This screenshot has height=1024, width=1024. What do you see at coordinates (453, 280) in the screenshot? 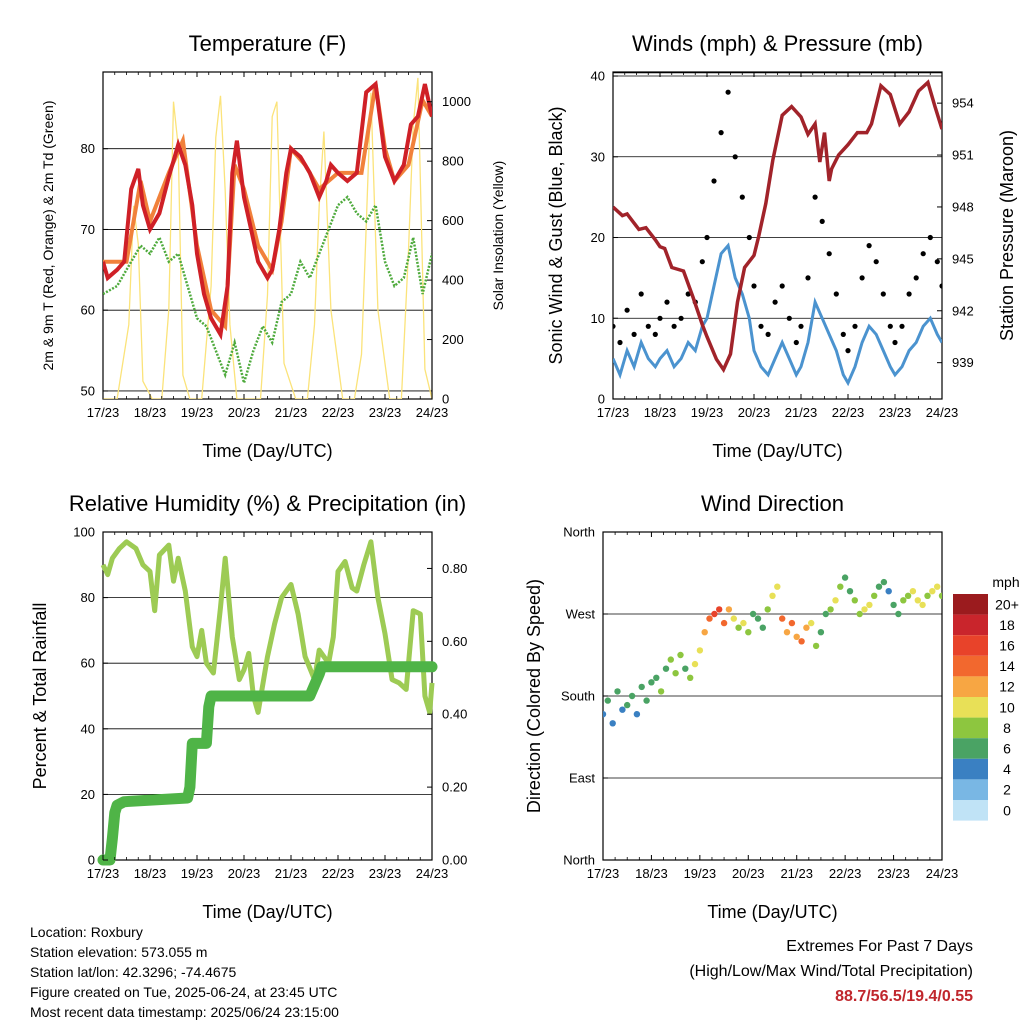
I see `temperature-y2tick-label: 400` at bounding box center [453, 280].